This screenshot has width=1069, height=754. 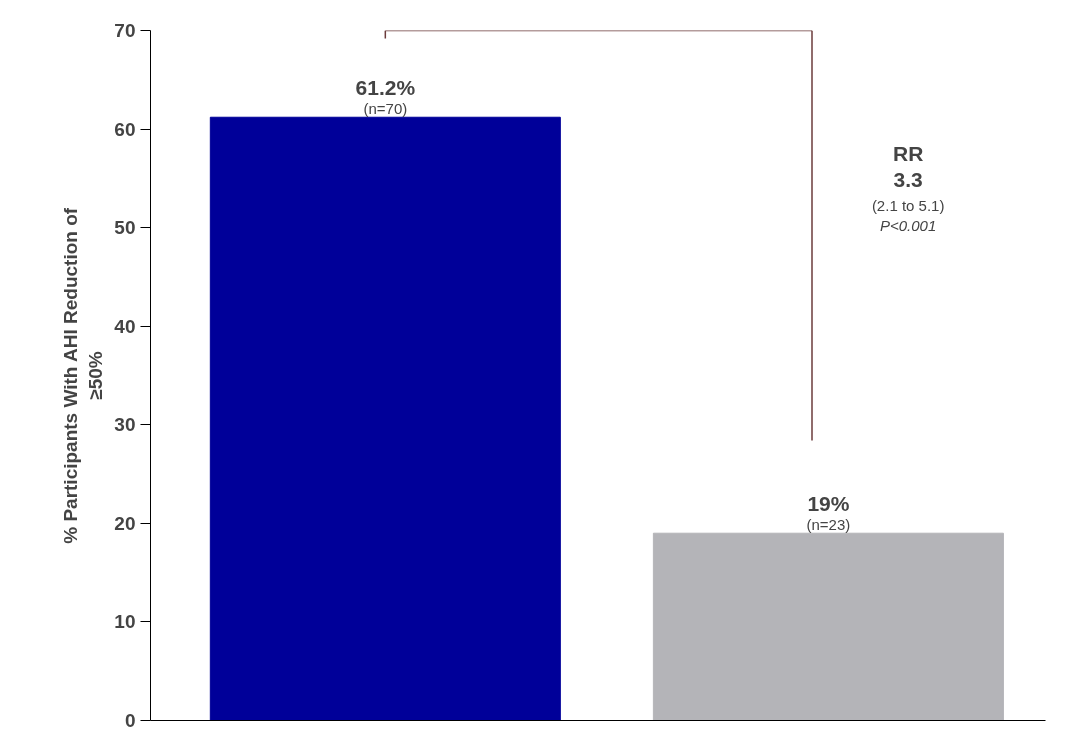 I want to click on y-tick-label: 20, so click(x=125, y=523).